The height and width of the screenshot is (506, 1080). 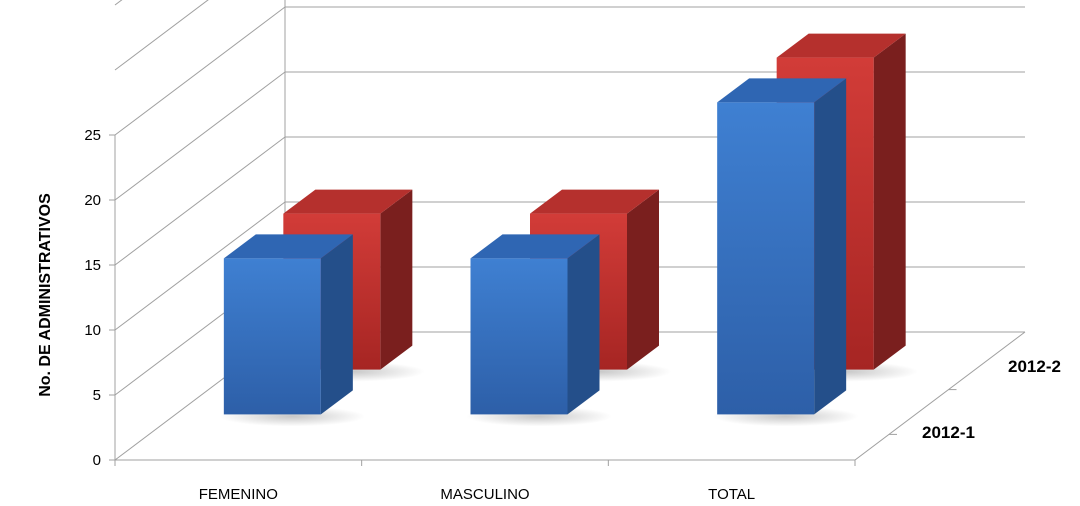 I want to click on bar-2012-1-MASCULINO, so click(x=539, y=330).